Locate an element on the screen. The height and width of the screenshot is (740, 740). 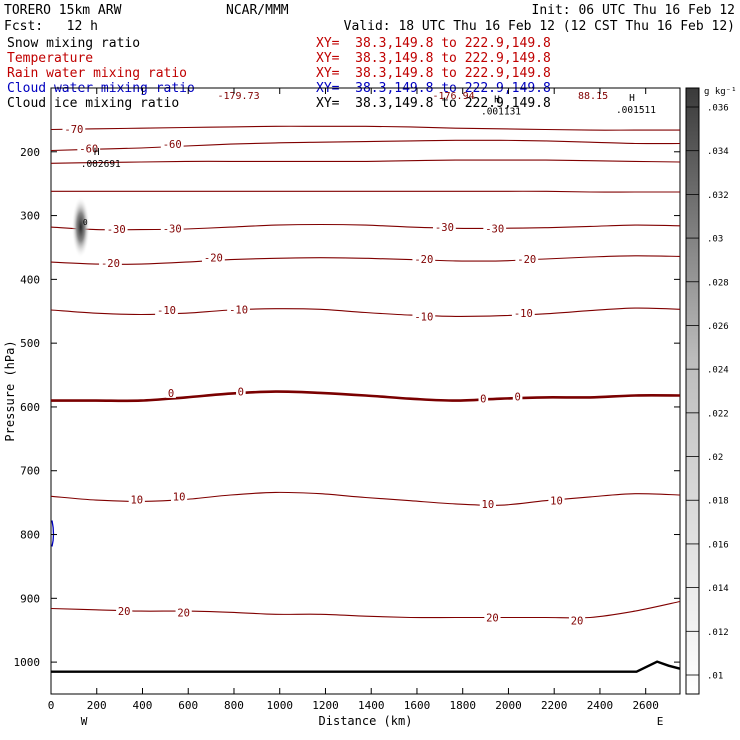
y-tick-label: 900 is located at coordinates (30, 598).